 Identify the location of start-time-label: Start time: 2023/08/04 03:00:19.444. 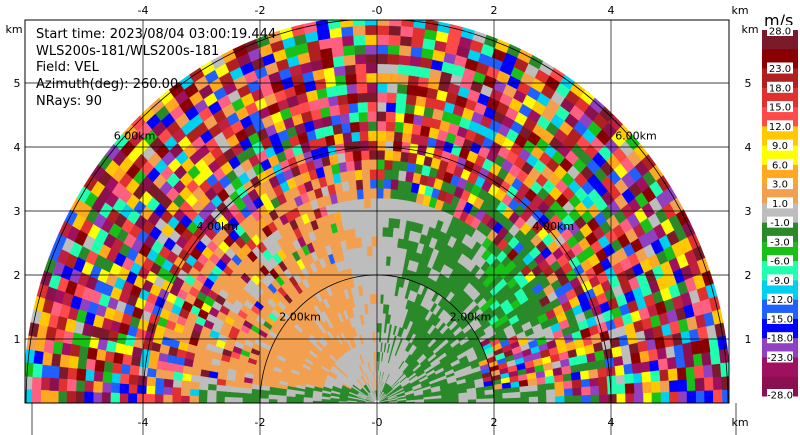
(156, 34).